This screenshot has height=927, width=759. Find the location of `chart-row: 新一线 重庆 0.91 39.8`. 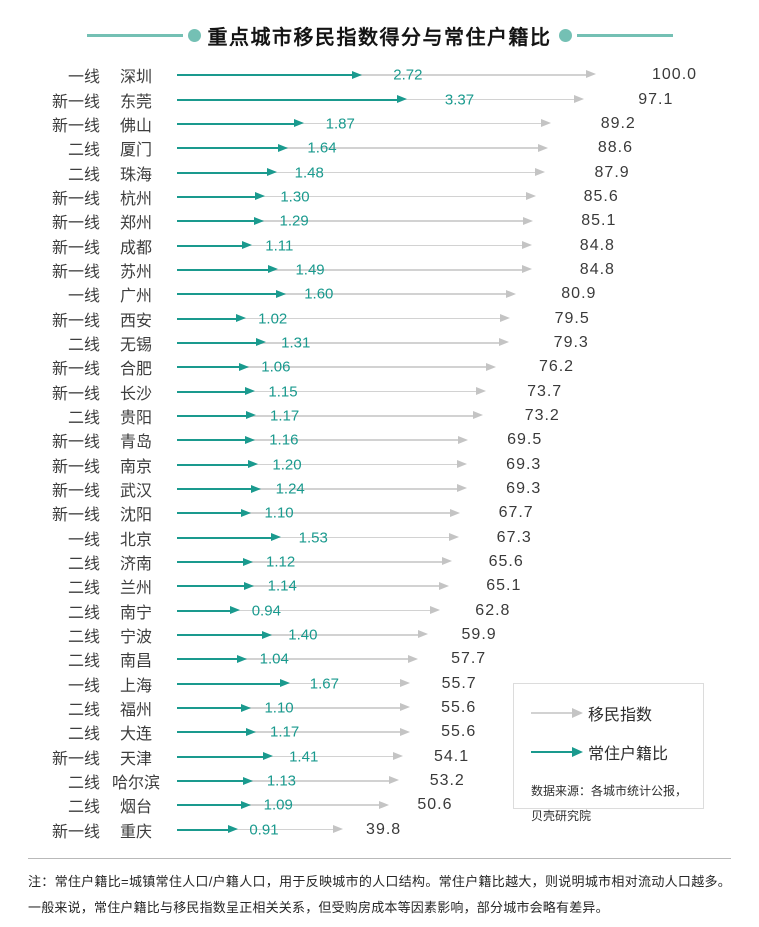

chart-row: 新一线 重庆 0.91 39.8 is located at coordinates (391, 830).